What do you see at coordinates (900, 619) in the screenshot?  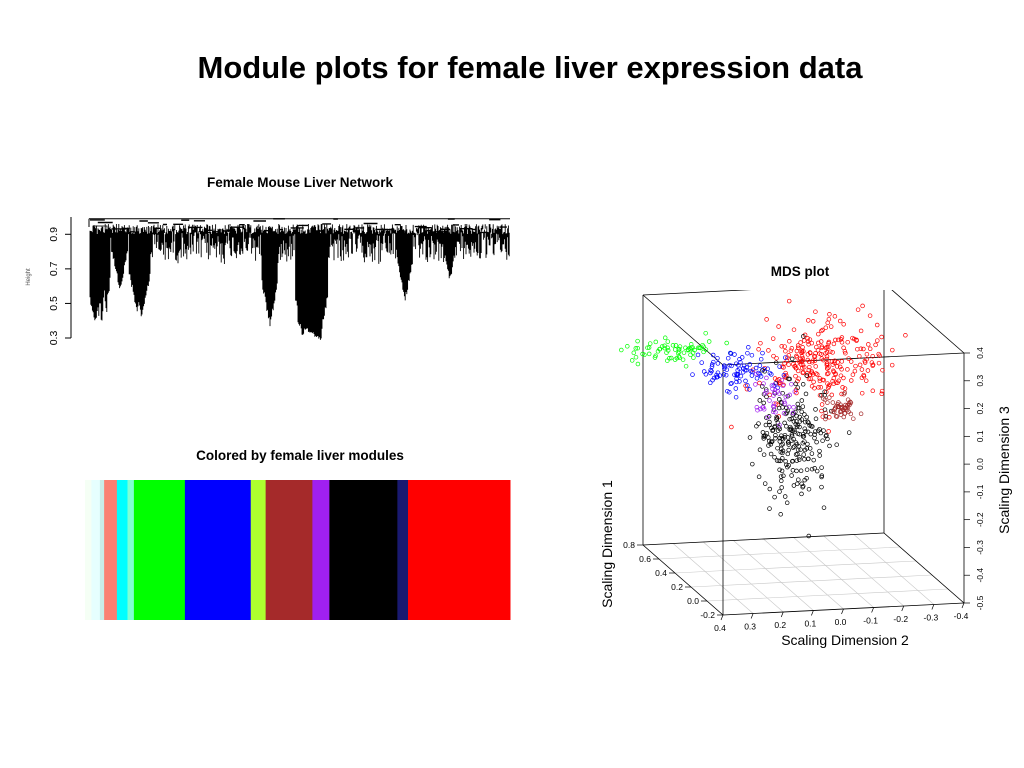 I see `x-tick-label: -0.2` at bounding box center [900, 619].